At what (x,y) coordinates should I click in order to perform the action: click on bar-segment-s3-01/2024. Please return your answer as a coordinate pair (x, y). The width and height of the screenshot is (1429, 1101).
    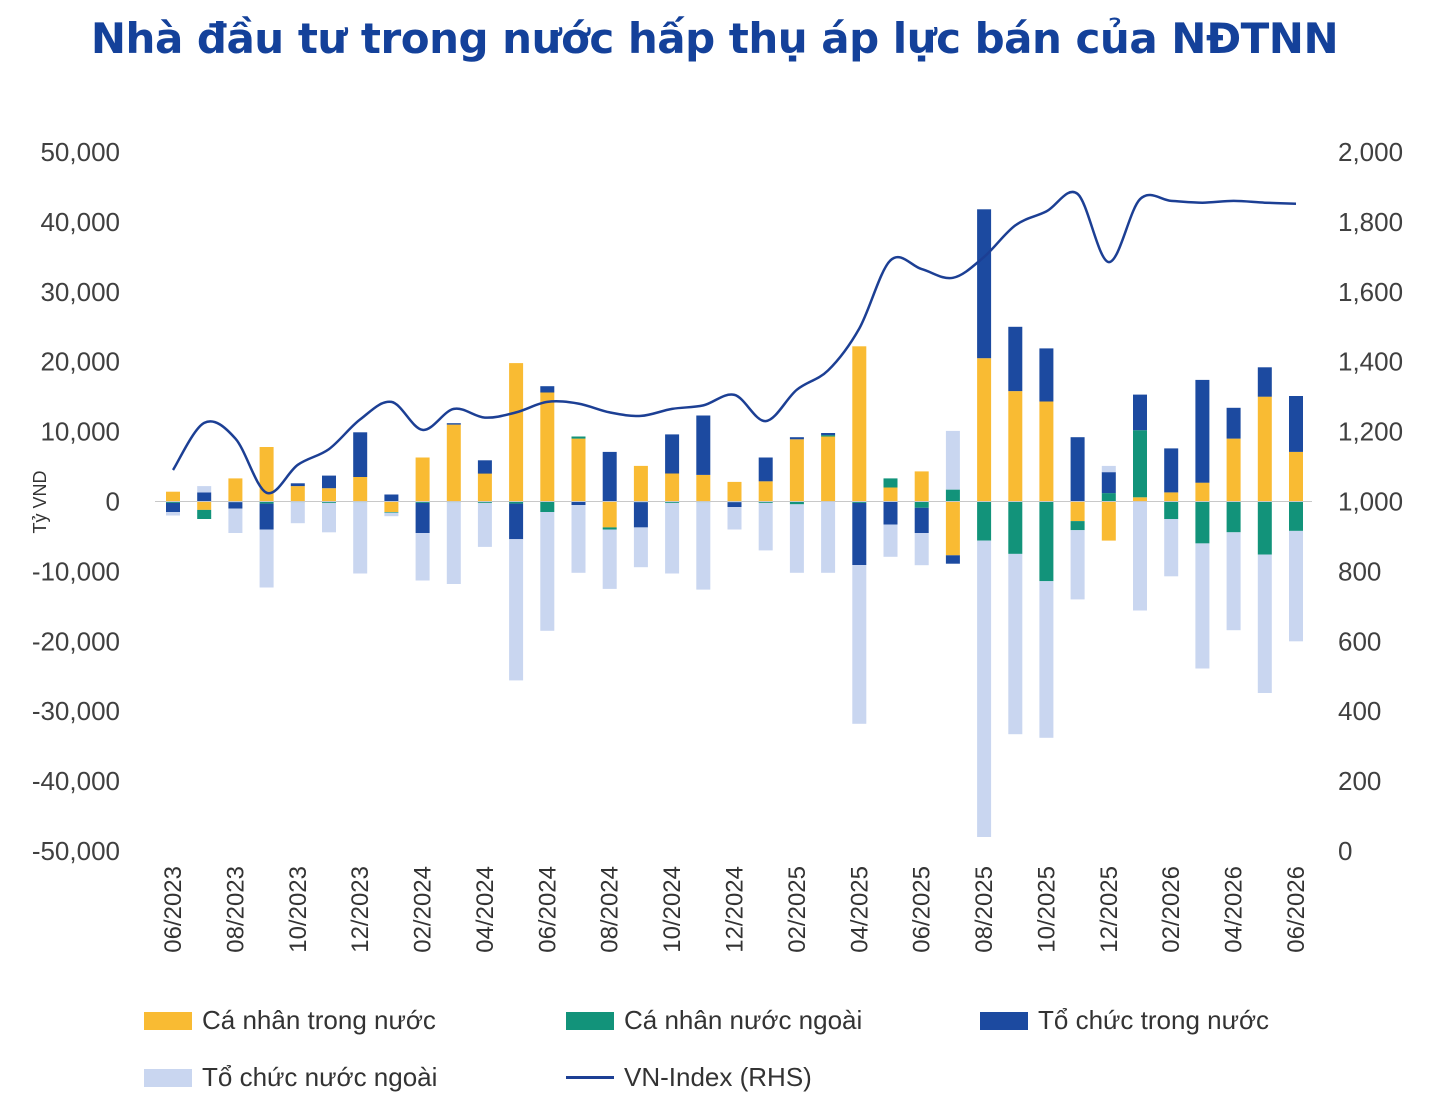
    Looking at the image, I should click on (391, 514).